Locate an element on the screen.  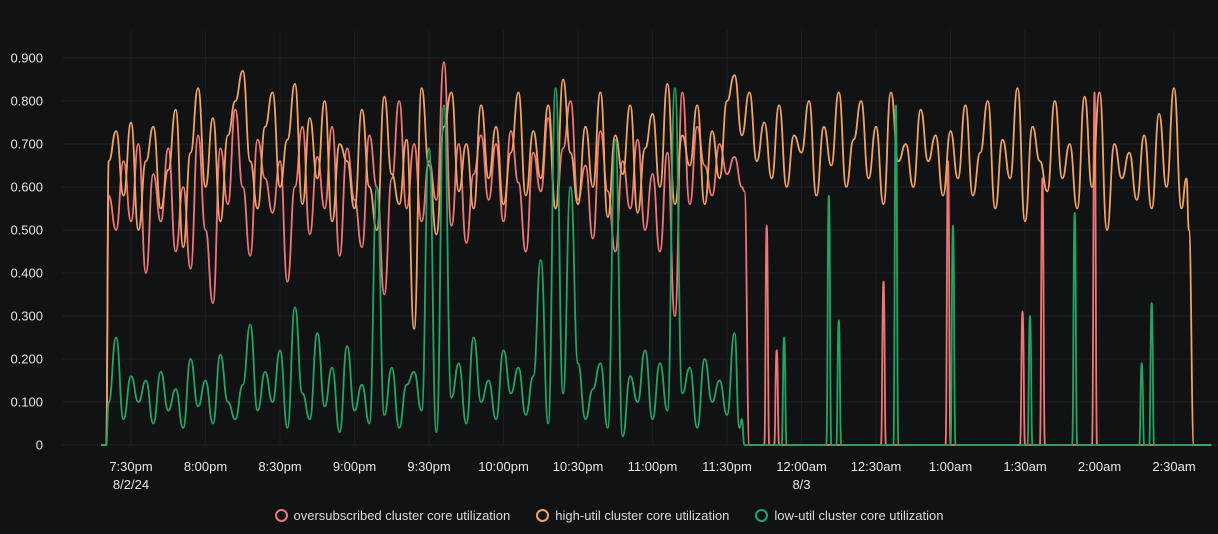
x-tick-label: 11:30pm is located at coordinates (727, 466).